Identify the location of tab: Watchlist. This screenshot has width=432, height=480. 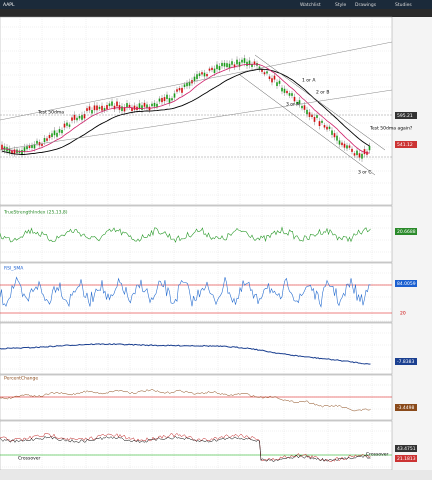
(310, 5).